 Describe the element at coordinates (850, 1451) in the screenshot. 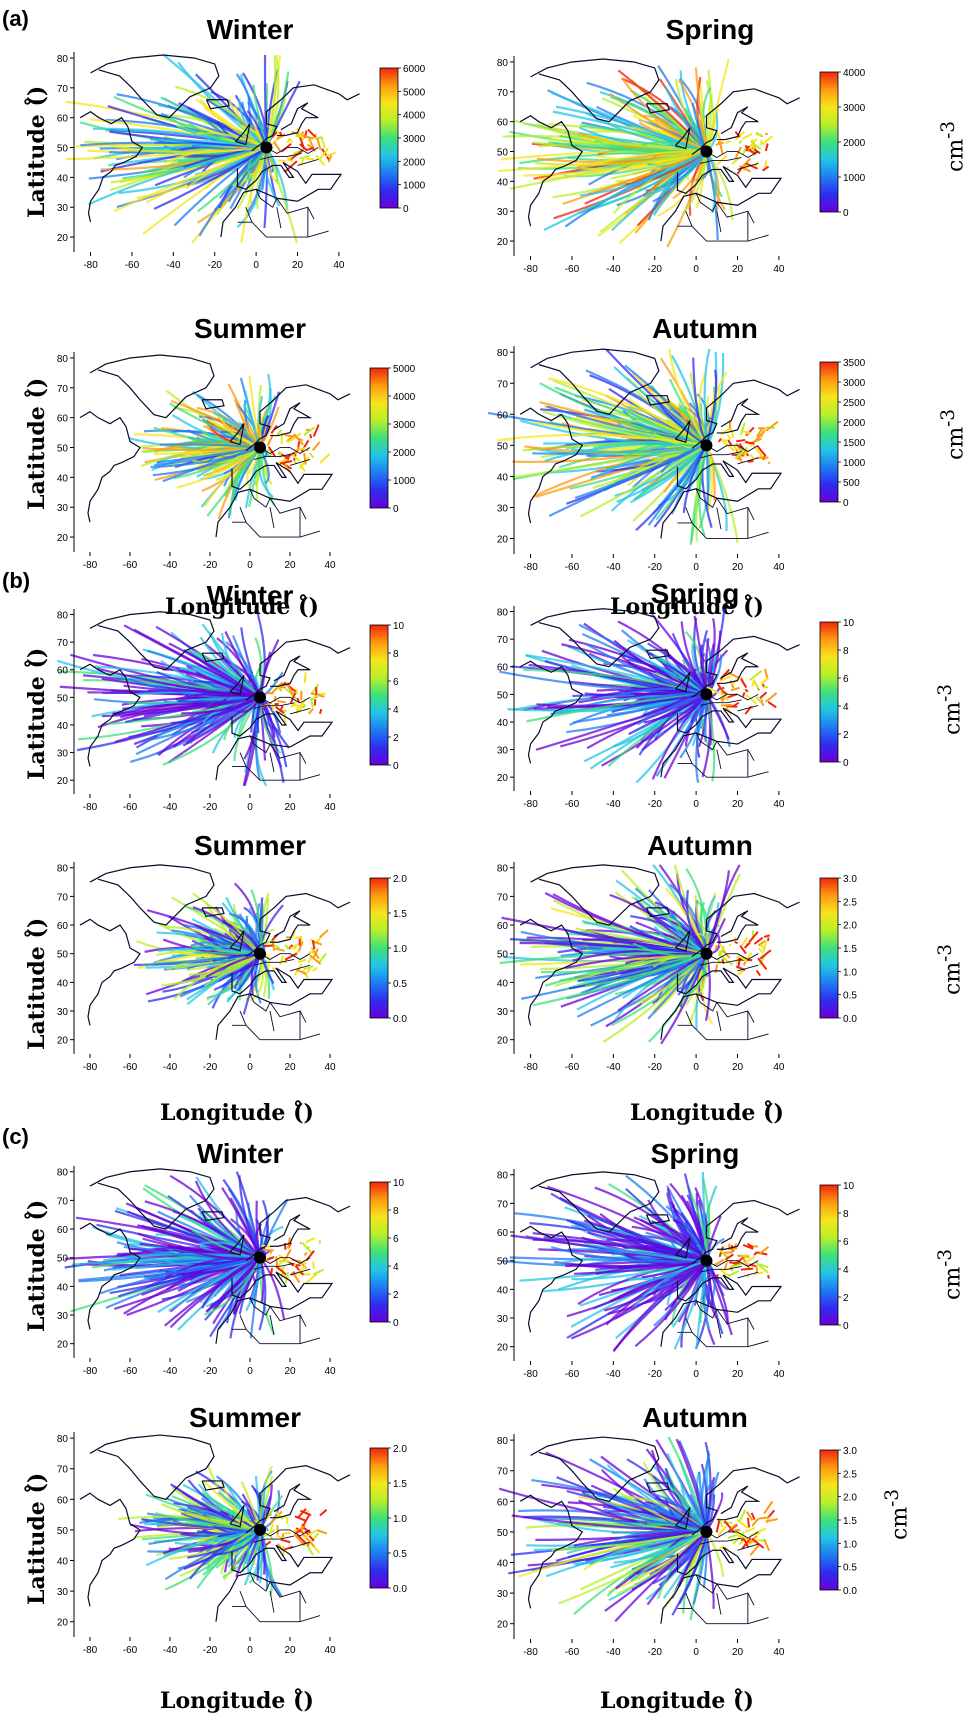

I see `colorbar-tick-label: 3.0` at that location.